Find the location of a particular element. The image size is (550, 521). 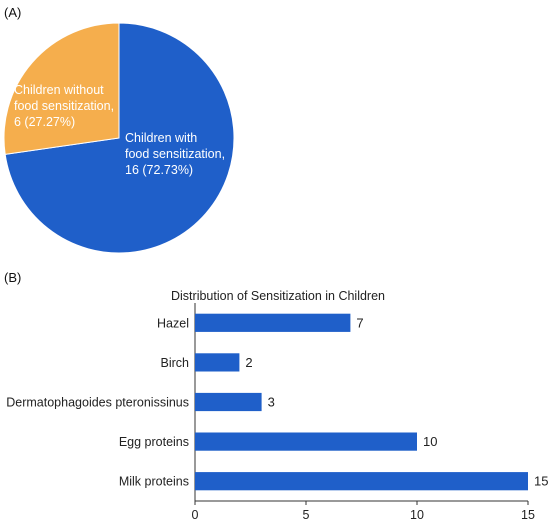

category-label-4: Milk proteins is located at coordinates (154, 482).